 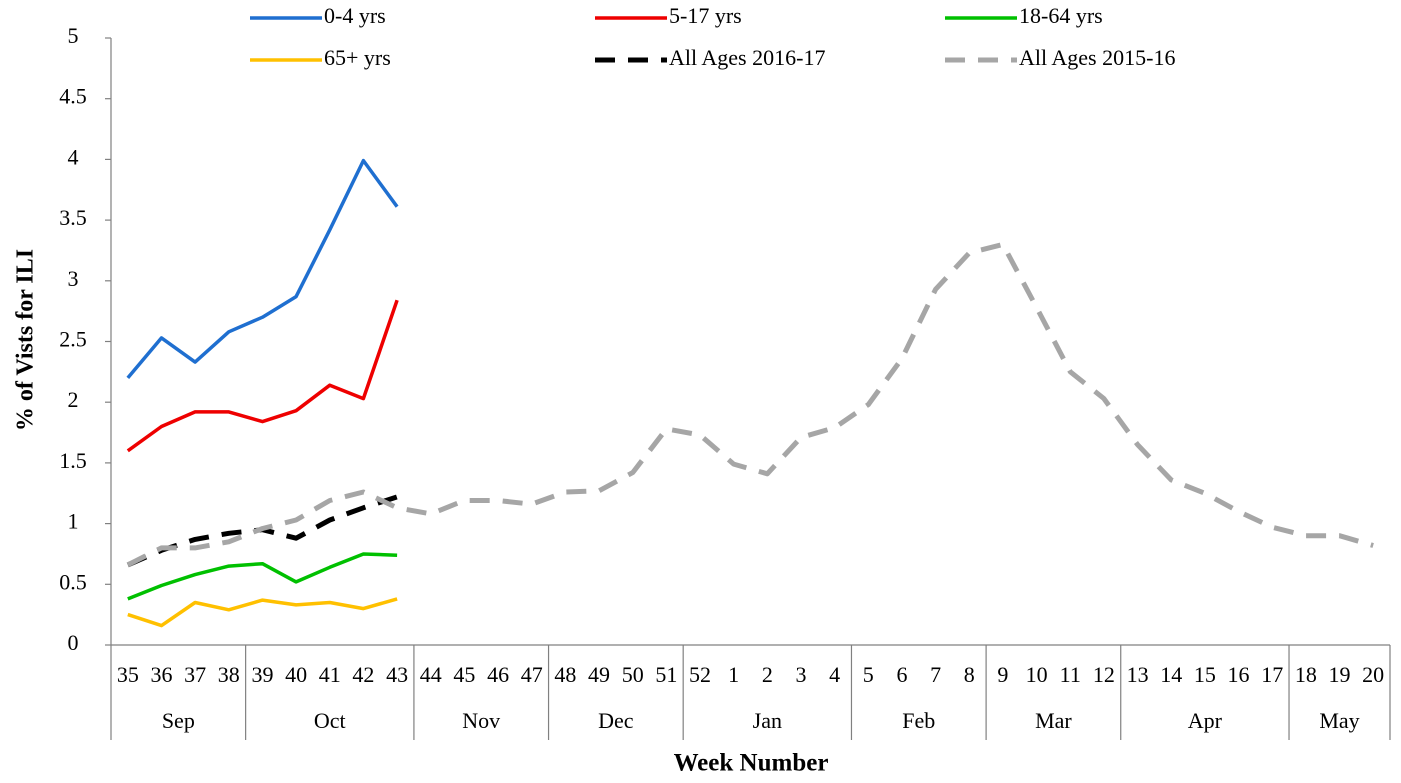 What do you see at coordinates (73, 521) in the screenshot?
I see `y-tick-label: 1` at bounding box center [73, 521].